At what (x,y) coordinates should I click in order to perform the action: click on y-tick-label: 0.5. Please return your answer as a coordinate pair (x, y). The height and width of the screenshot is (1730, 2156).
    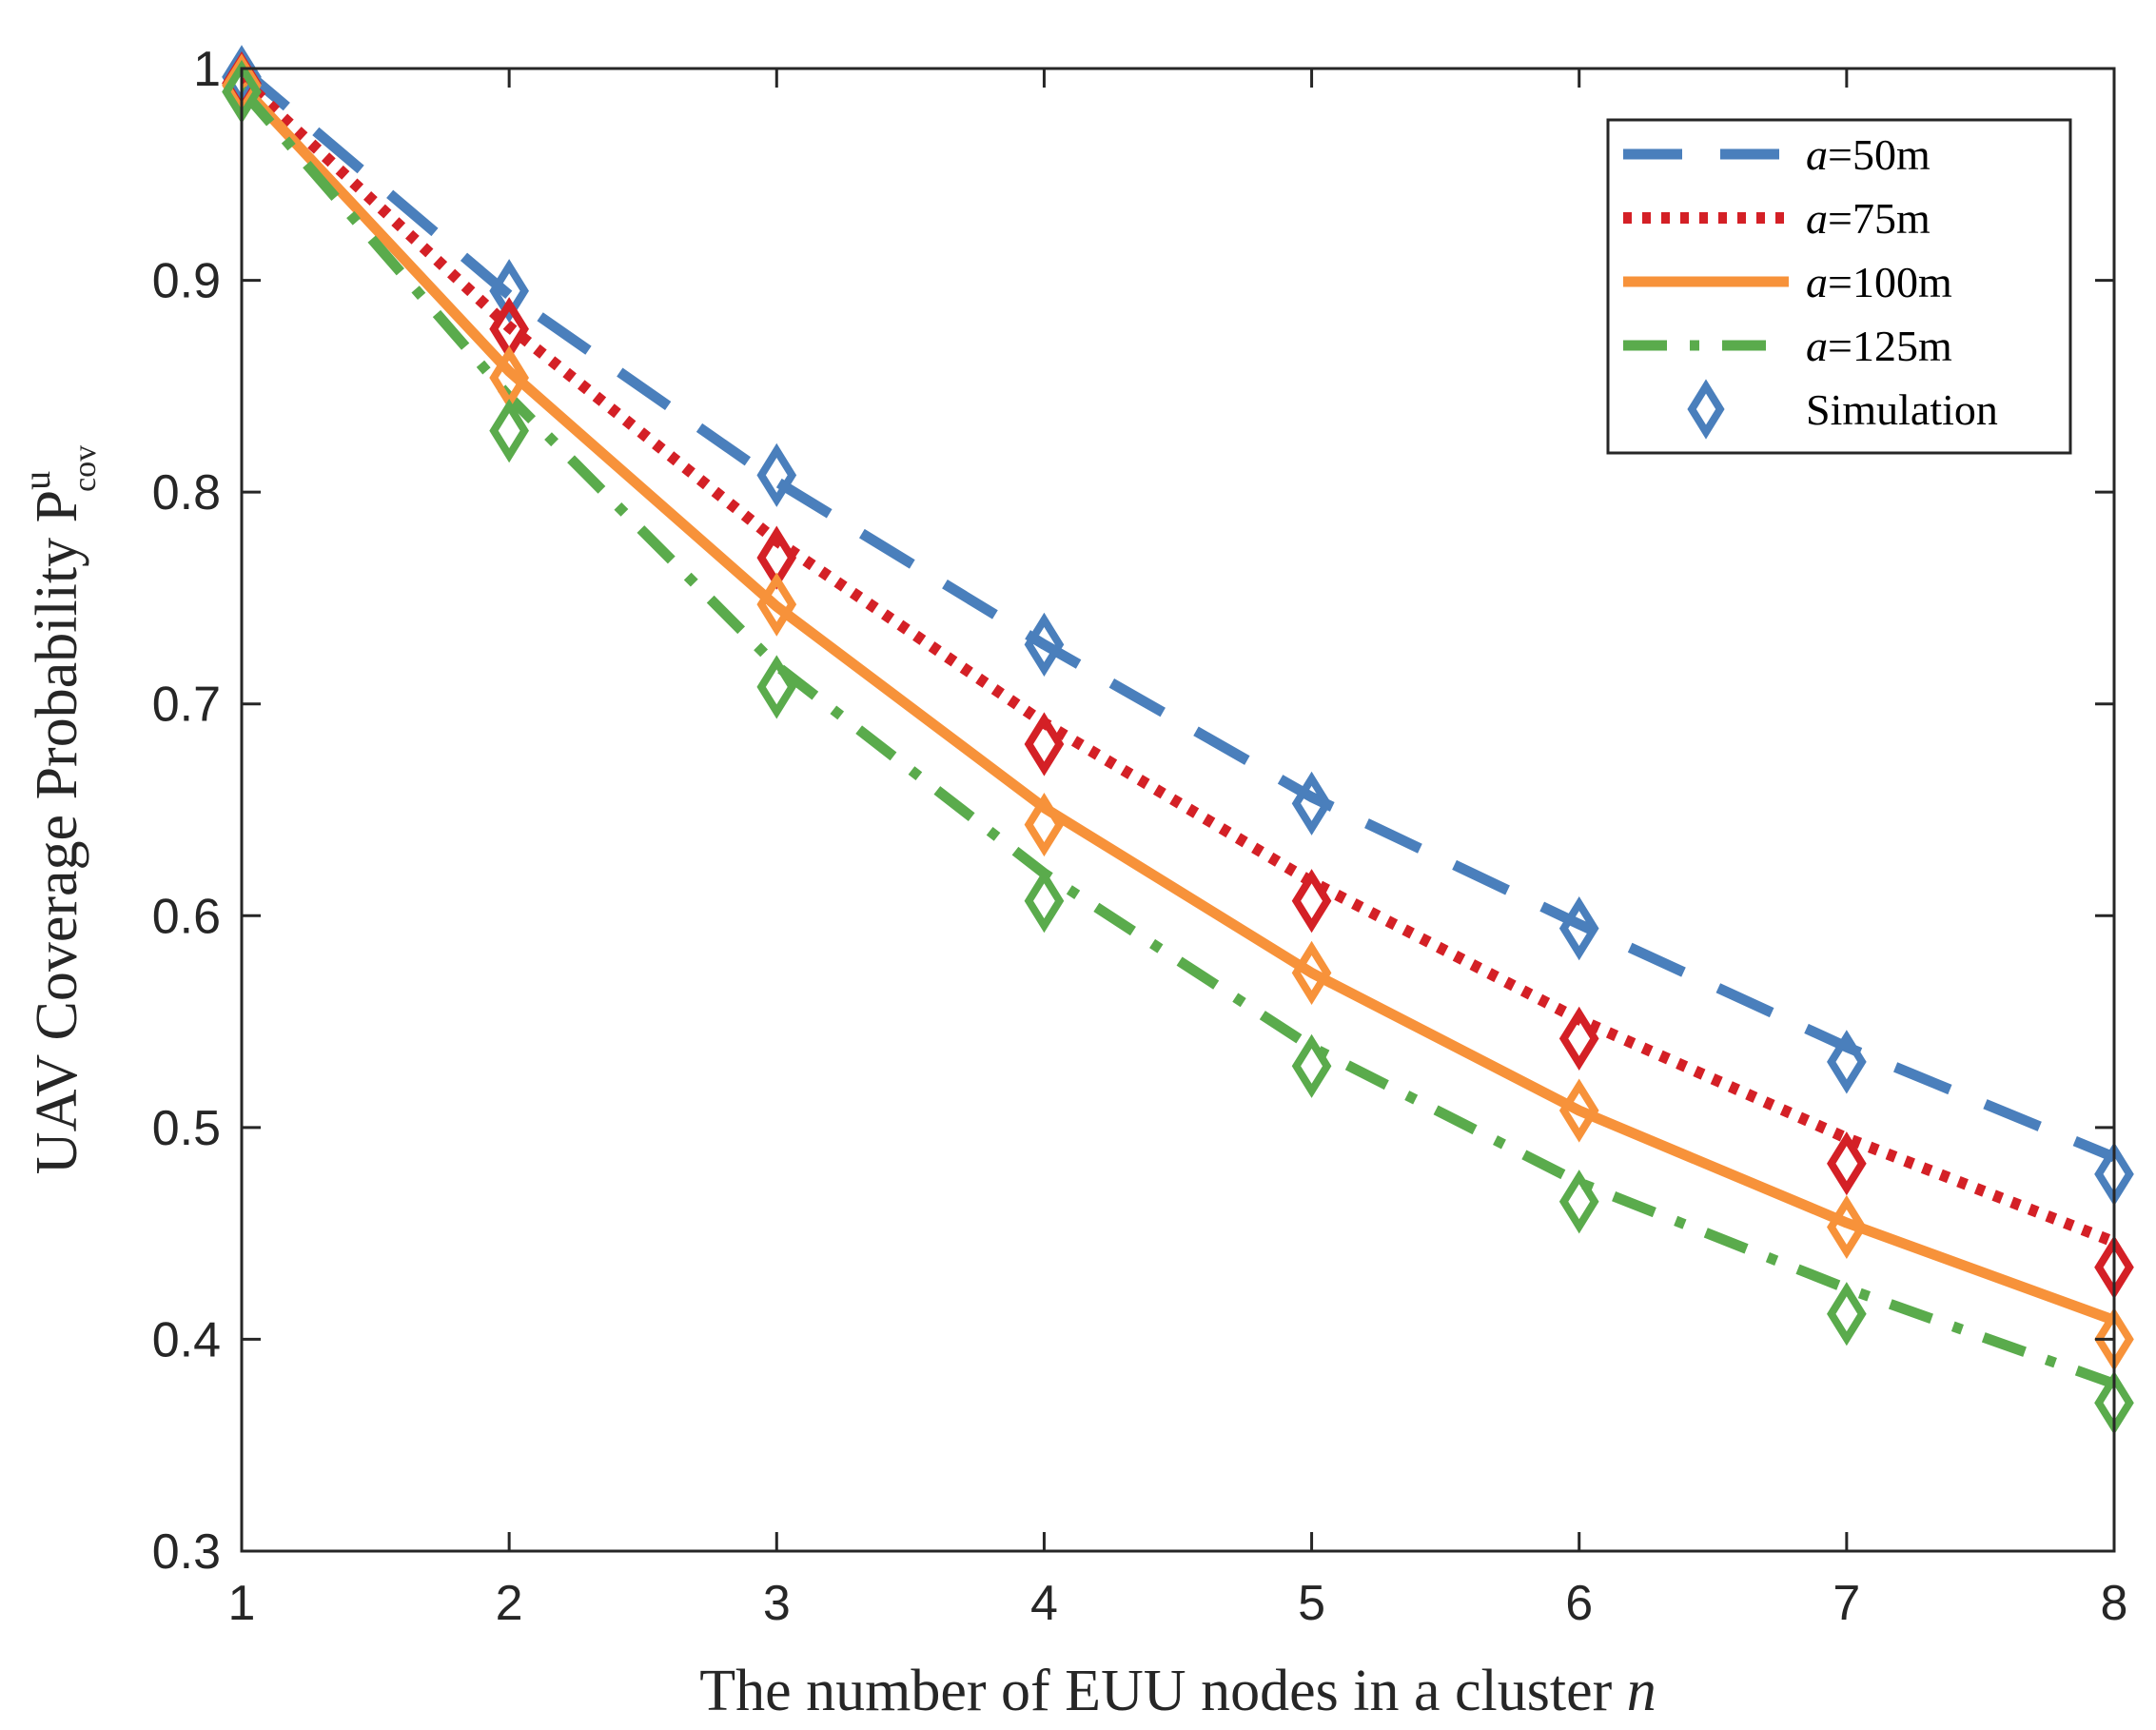
    Looking at the image, I should click on (186, 1128).